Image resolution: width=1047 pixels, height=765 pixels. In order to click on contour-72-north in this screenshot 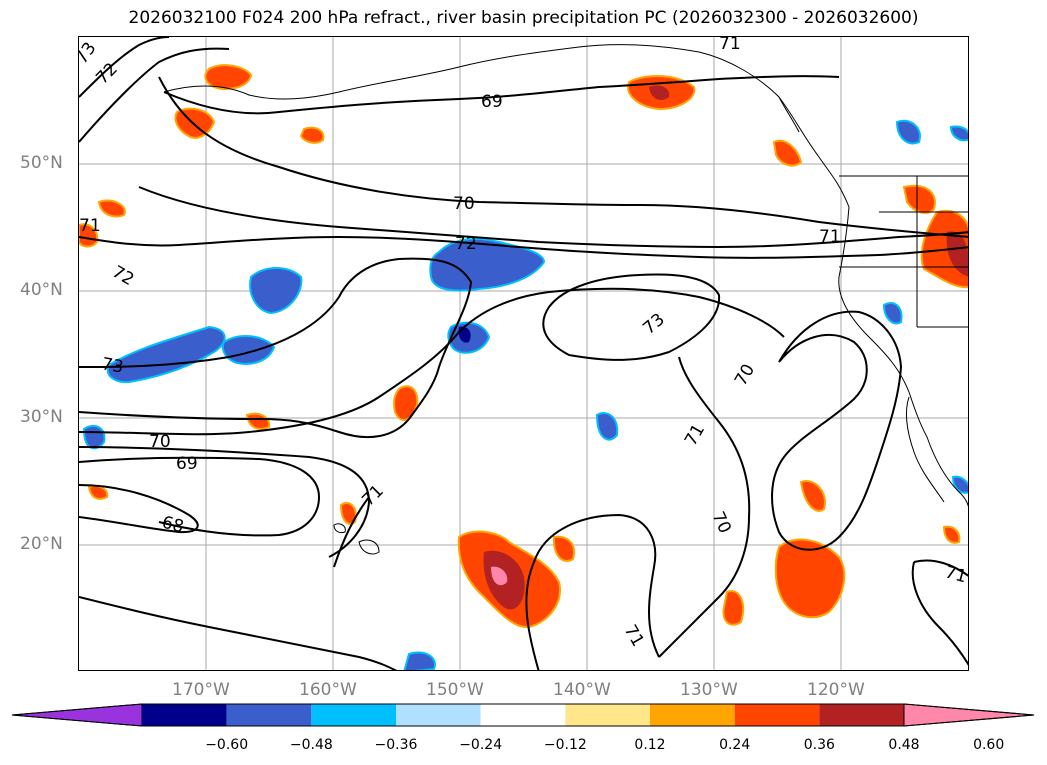, I will do `click(154, 95)`.